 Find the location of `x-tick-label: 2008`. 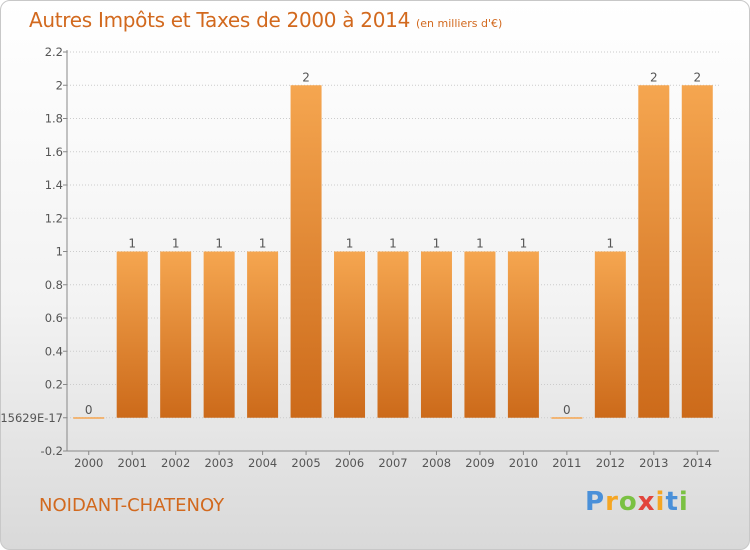

x-tick-label: 2008 is located at coordinates (436, 463).